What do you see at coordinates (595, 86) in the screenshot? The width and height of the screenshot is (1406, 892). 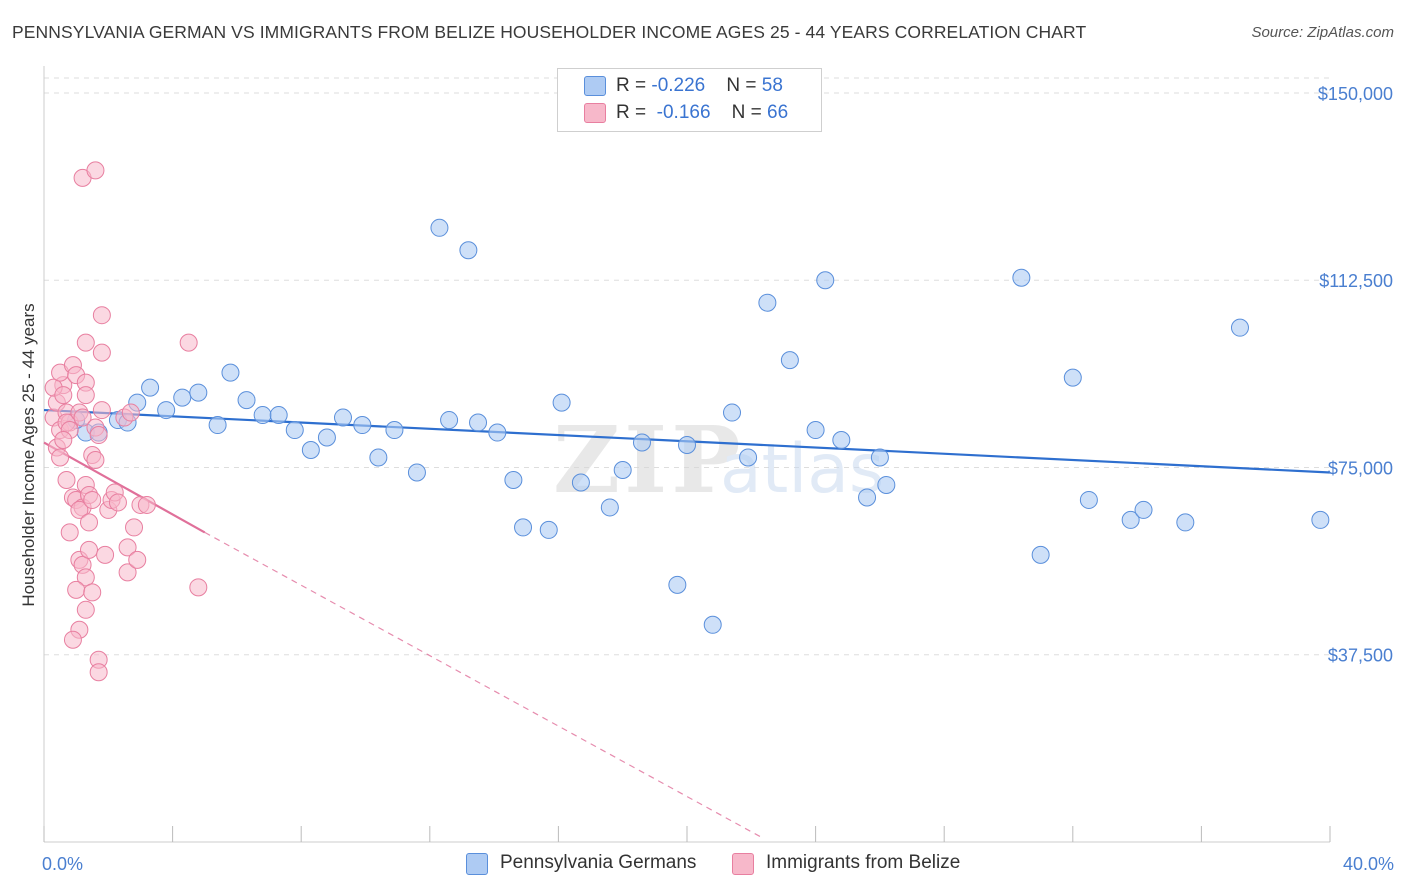 I see `legend-swatch-blue` at bounding box center [595, 86].